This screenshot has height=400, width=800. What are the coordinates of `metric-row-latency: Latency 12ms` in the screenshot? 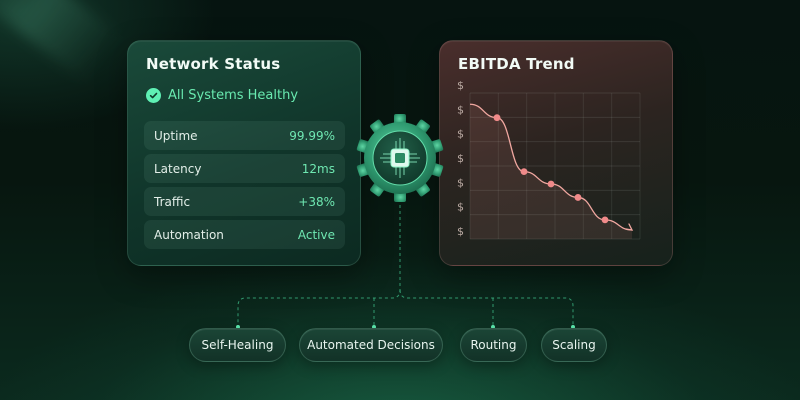 It's located at (244, 168).